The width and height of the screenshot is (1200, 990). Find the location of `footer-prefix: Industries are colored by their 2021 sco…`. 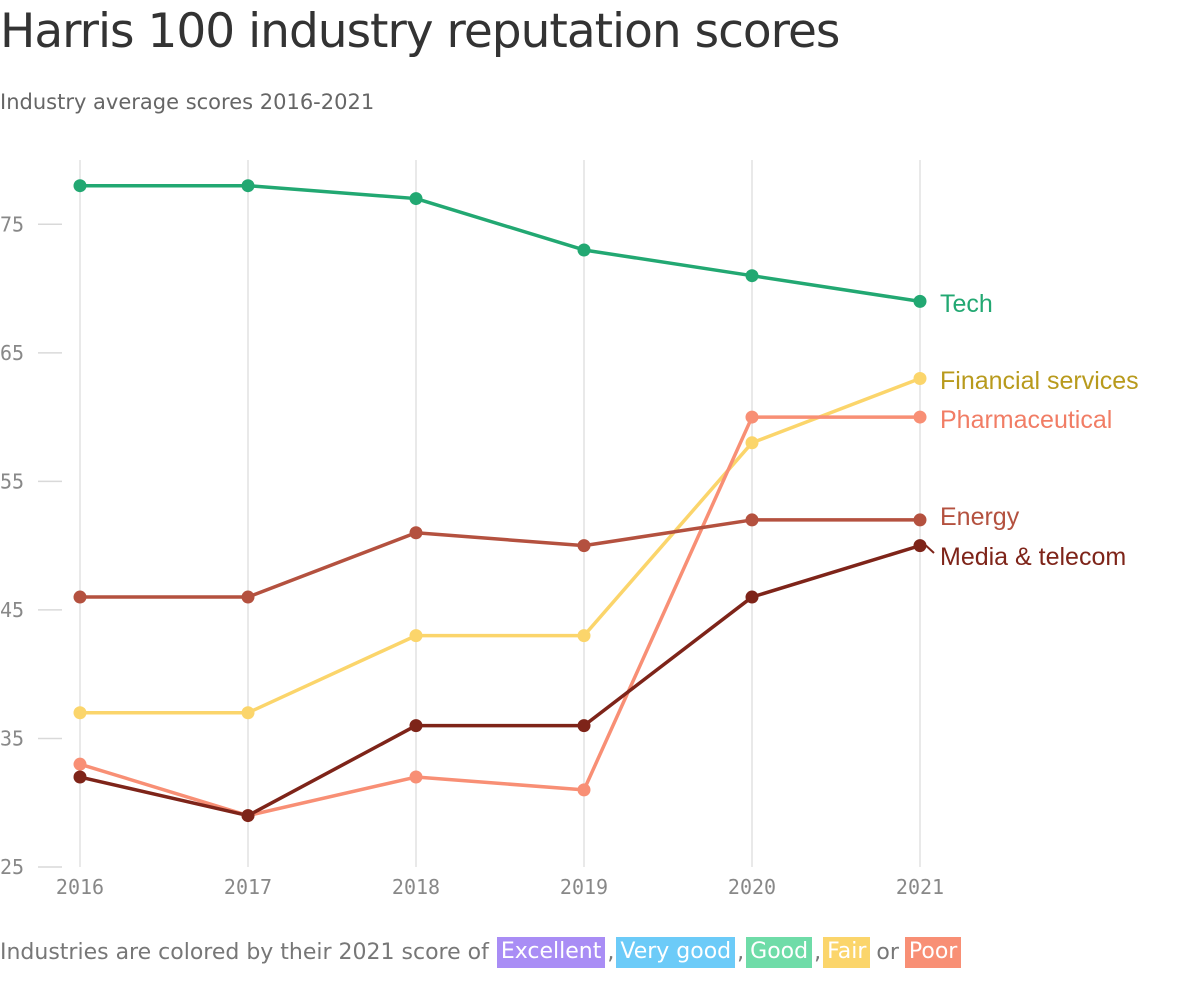

footer-prefix: Industries are colored by their 2021 sco… is located at coordinates (244, 952).